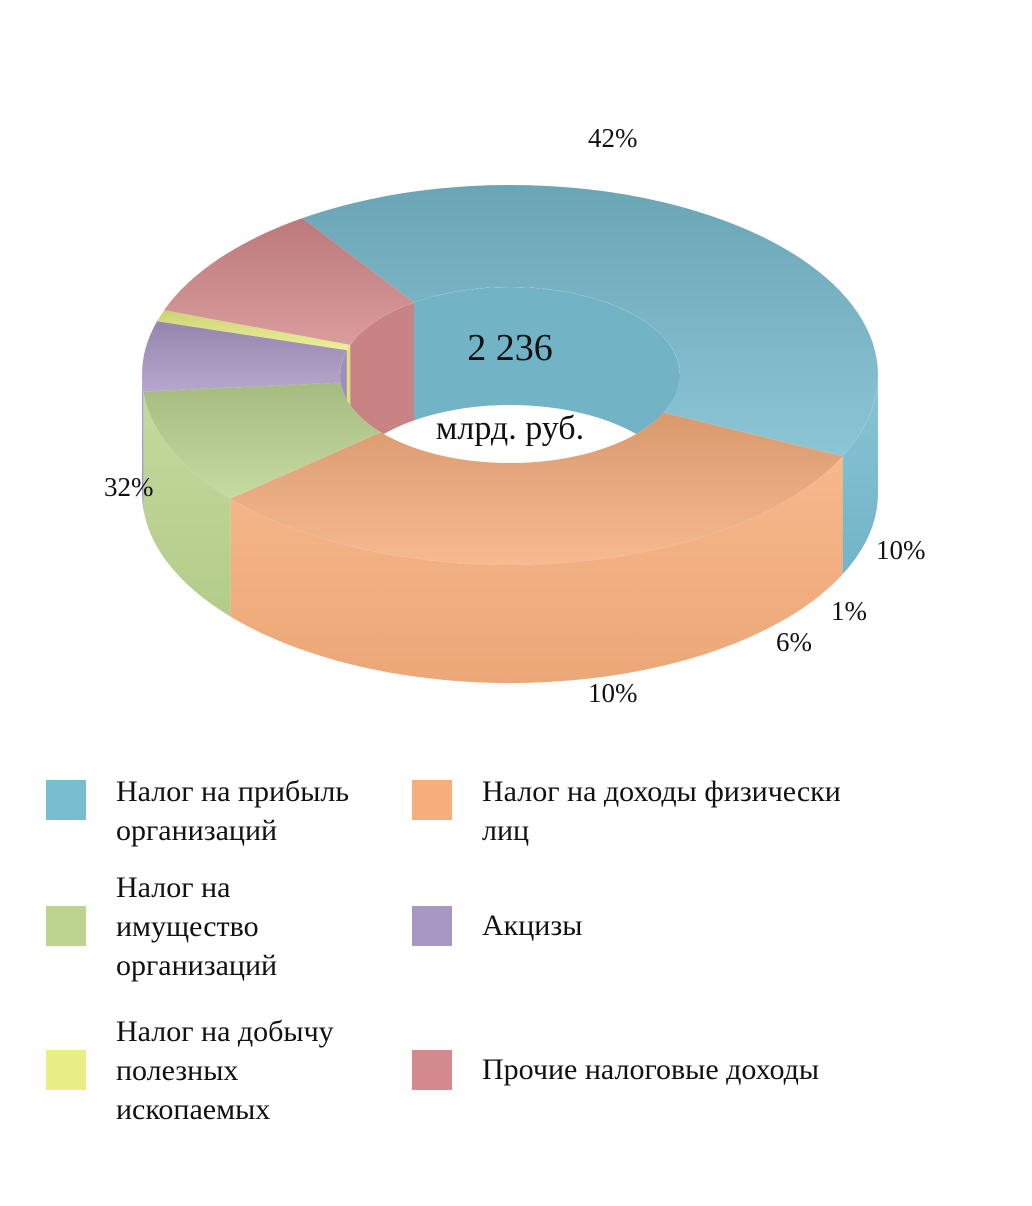  I want to click on legend-label: Налог на имущество организаций, so click(197, 926).